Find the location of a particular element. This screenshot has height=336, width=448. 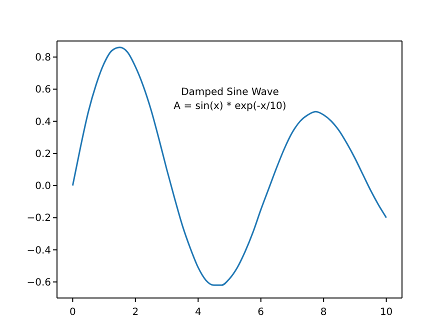

y-tick-label: −0.6 is located at coordinates (38, 282).